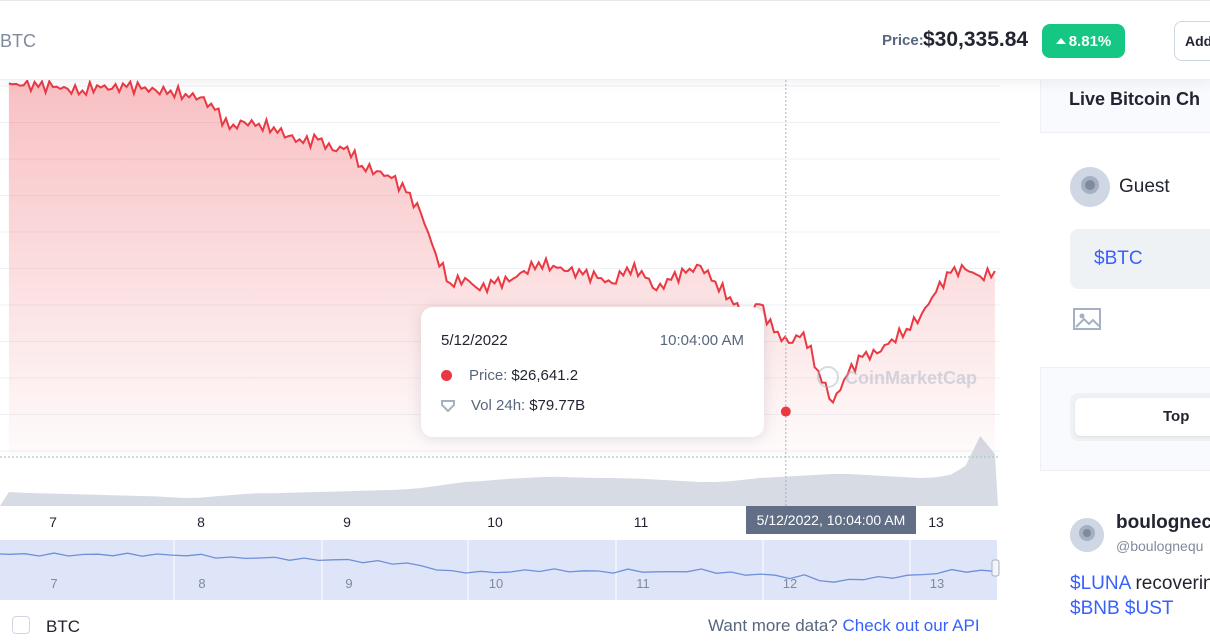 The height and width of the screenshot is (642, 1210). What do you see at coordinates (831, 520) in the screenshot?
I see `crosshair-date-label: 5/12/2022, 10:04:00 AM` at bounding box center [831, 520].